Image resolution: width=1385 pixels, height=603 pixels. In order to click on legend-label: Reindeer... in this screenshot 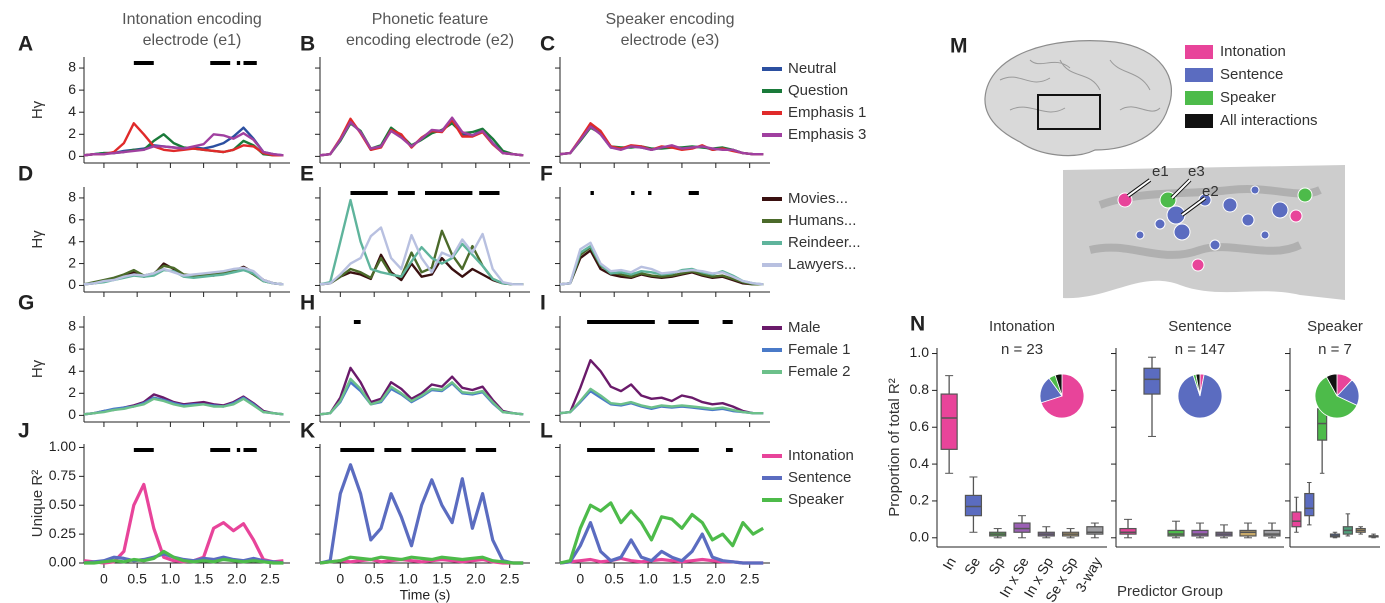, I will do `click(824, 242)`.